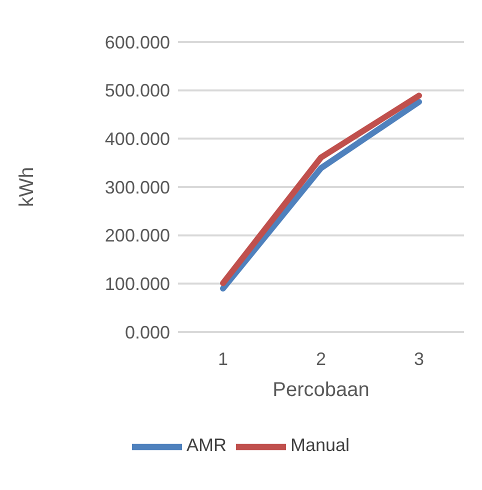  What do you see at coordinates (223, 358) in the screenshot?
I see `x-tick-label: 1` at bounding box center [223, 358].